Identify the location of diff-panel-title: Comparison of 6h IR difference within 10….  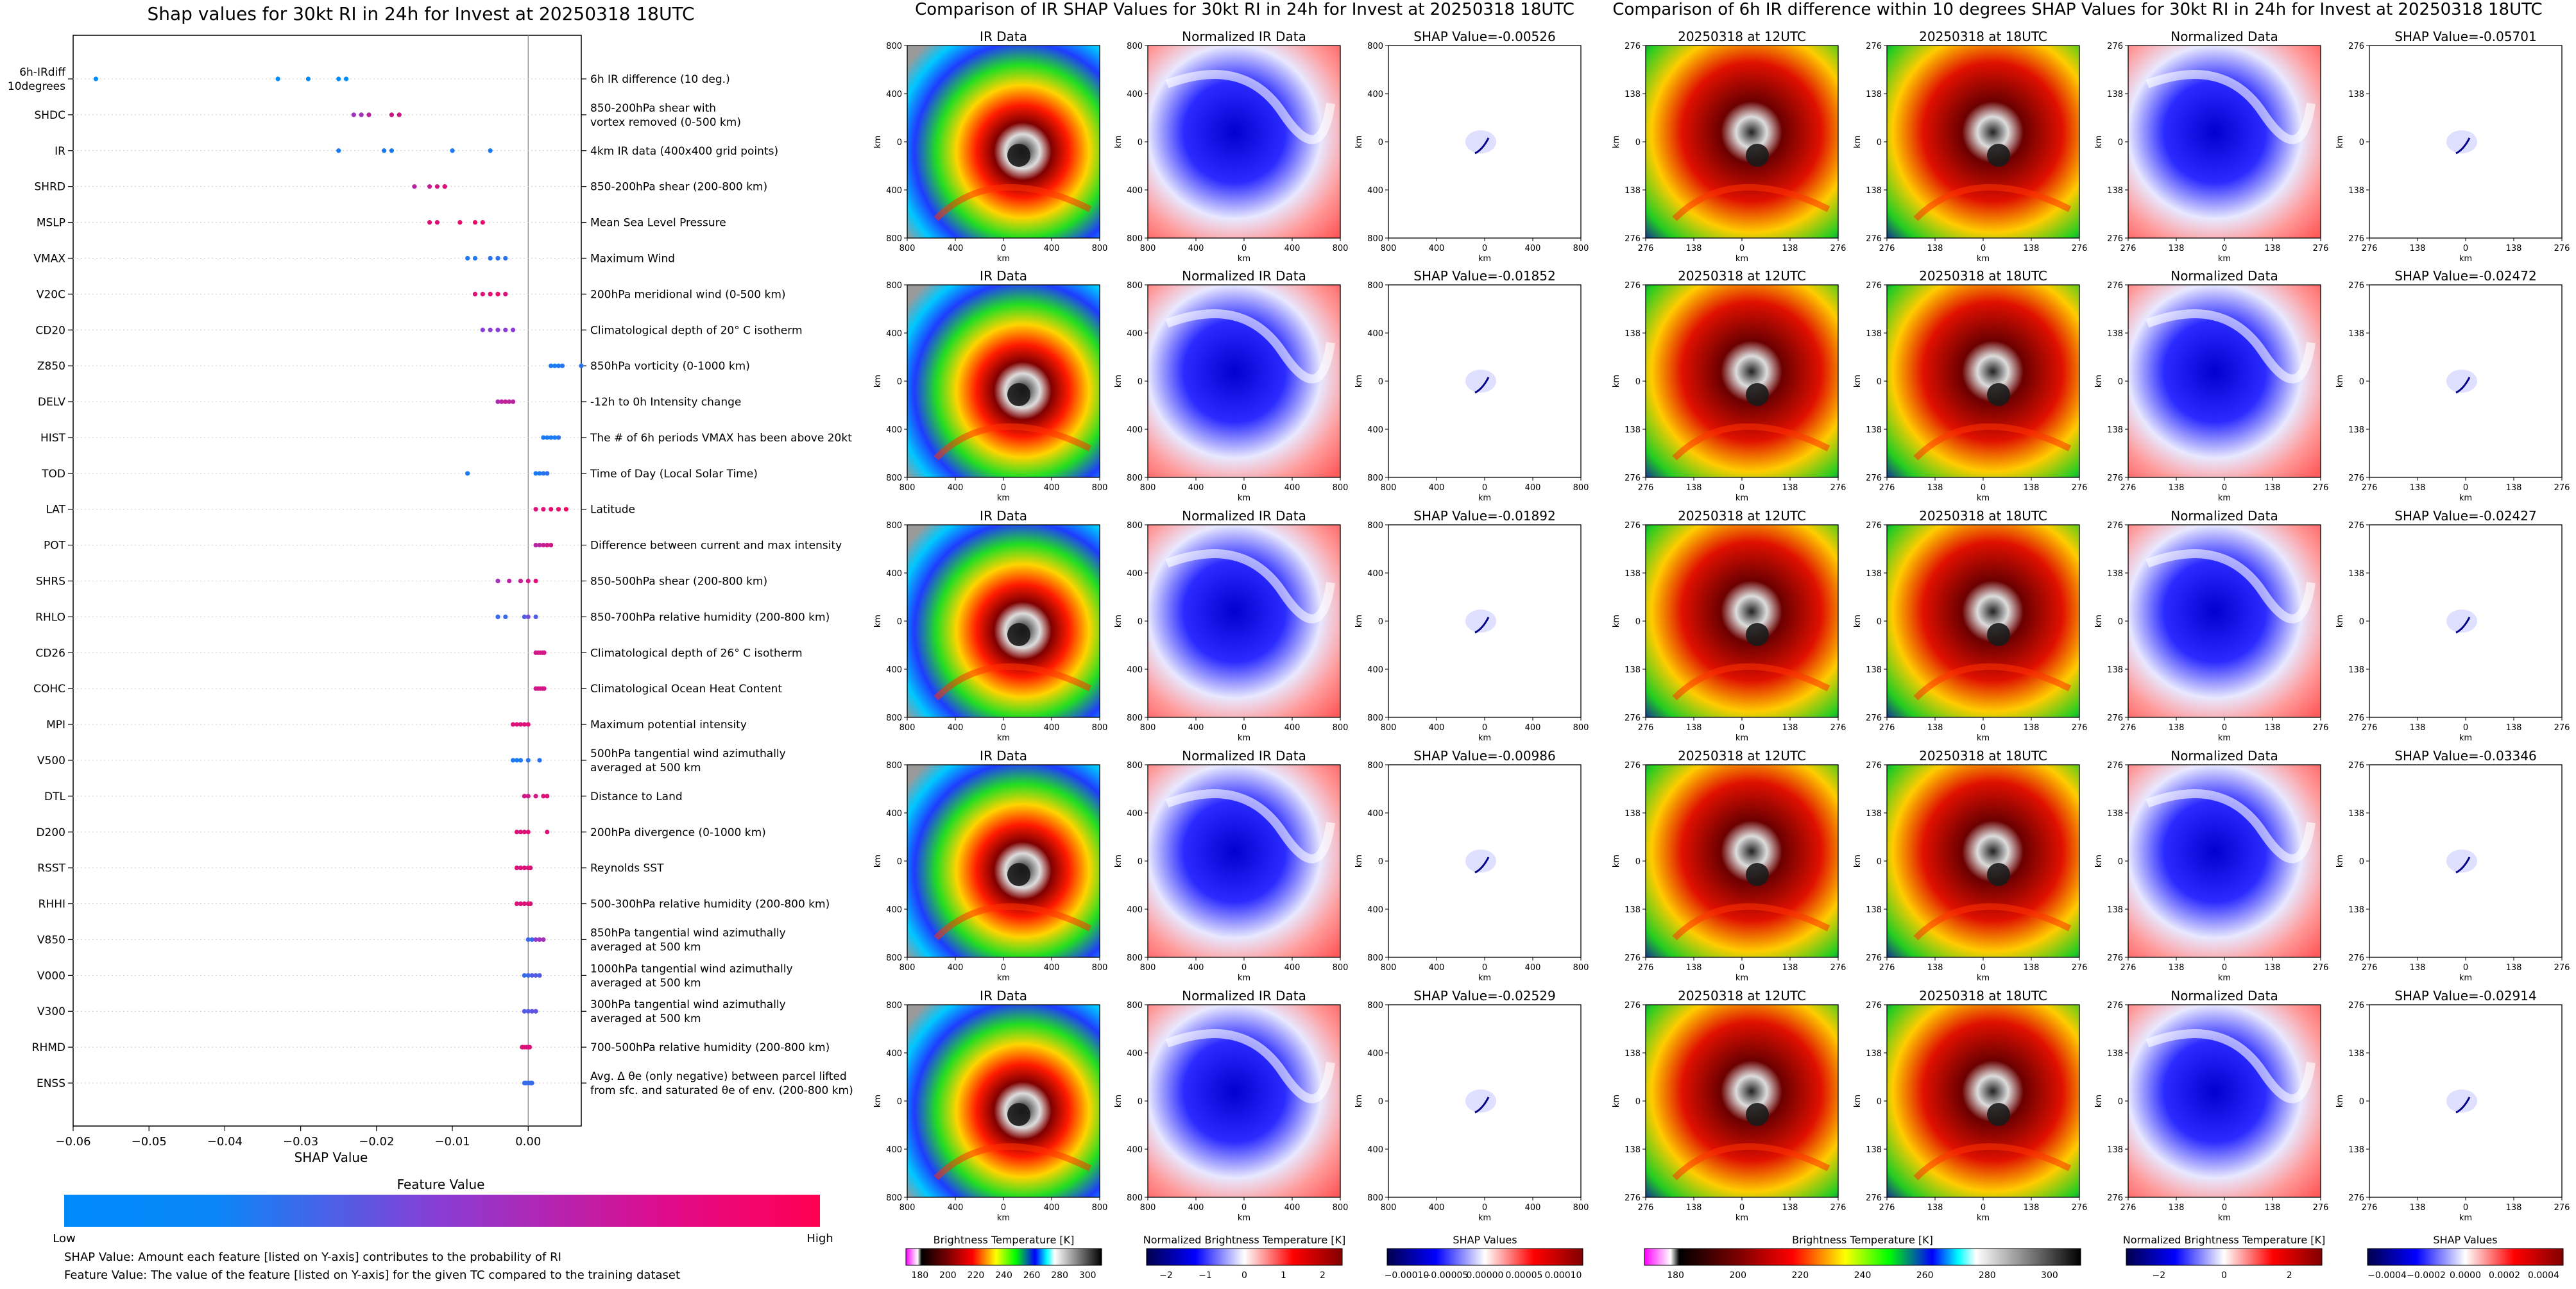
(2077, 9).